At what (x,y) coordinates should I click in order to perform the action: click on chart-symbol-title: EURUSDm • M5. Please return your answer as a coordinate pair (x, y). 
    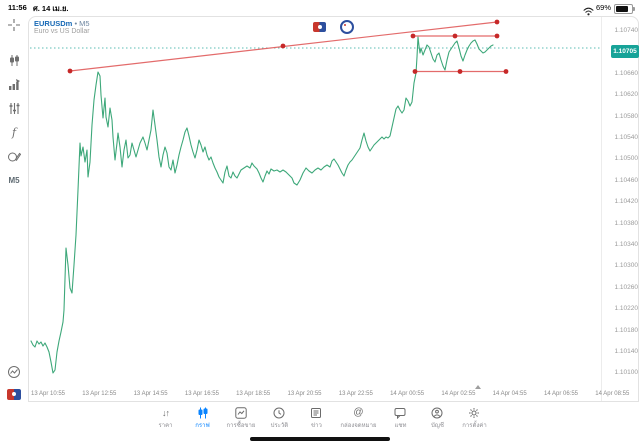
    Looking at the image, I should click on (62, 23).